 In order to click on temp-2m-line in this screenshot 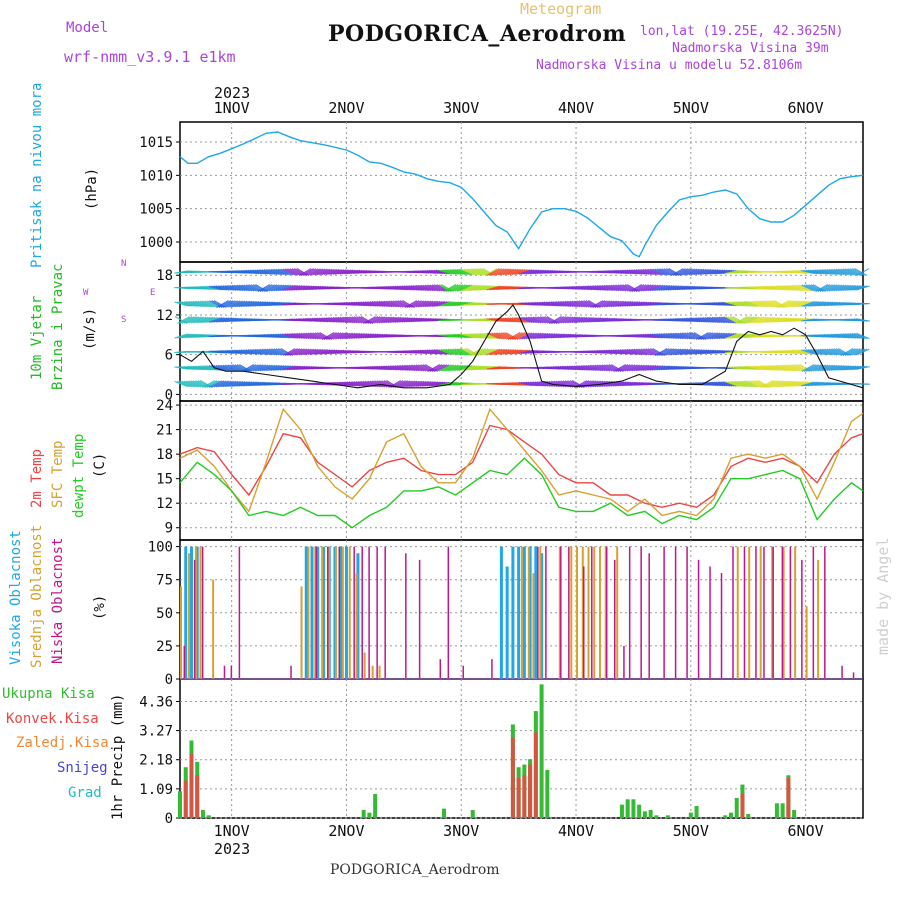, I will do `click(521, 466)`.